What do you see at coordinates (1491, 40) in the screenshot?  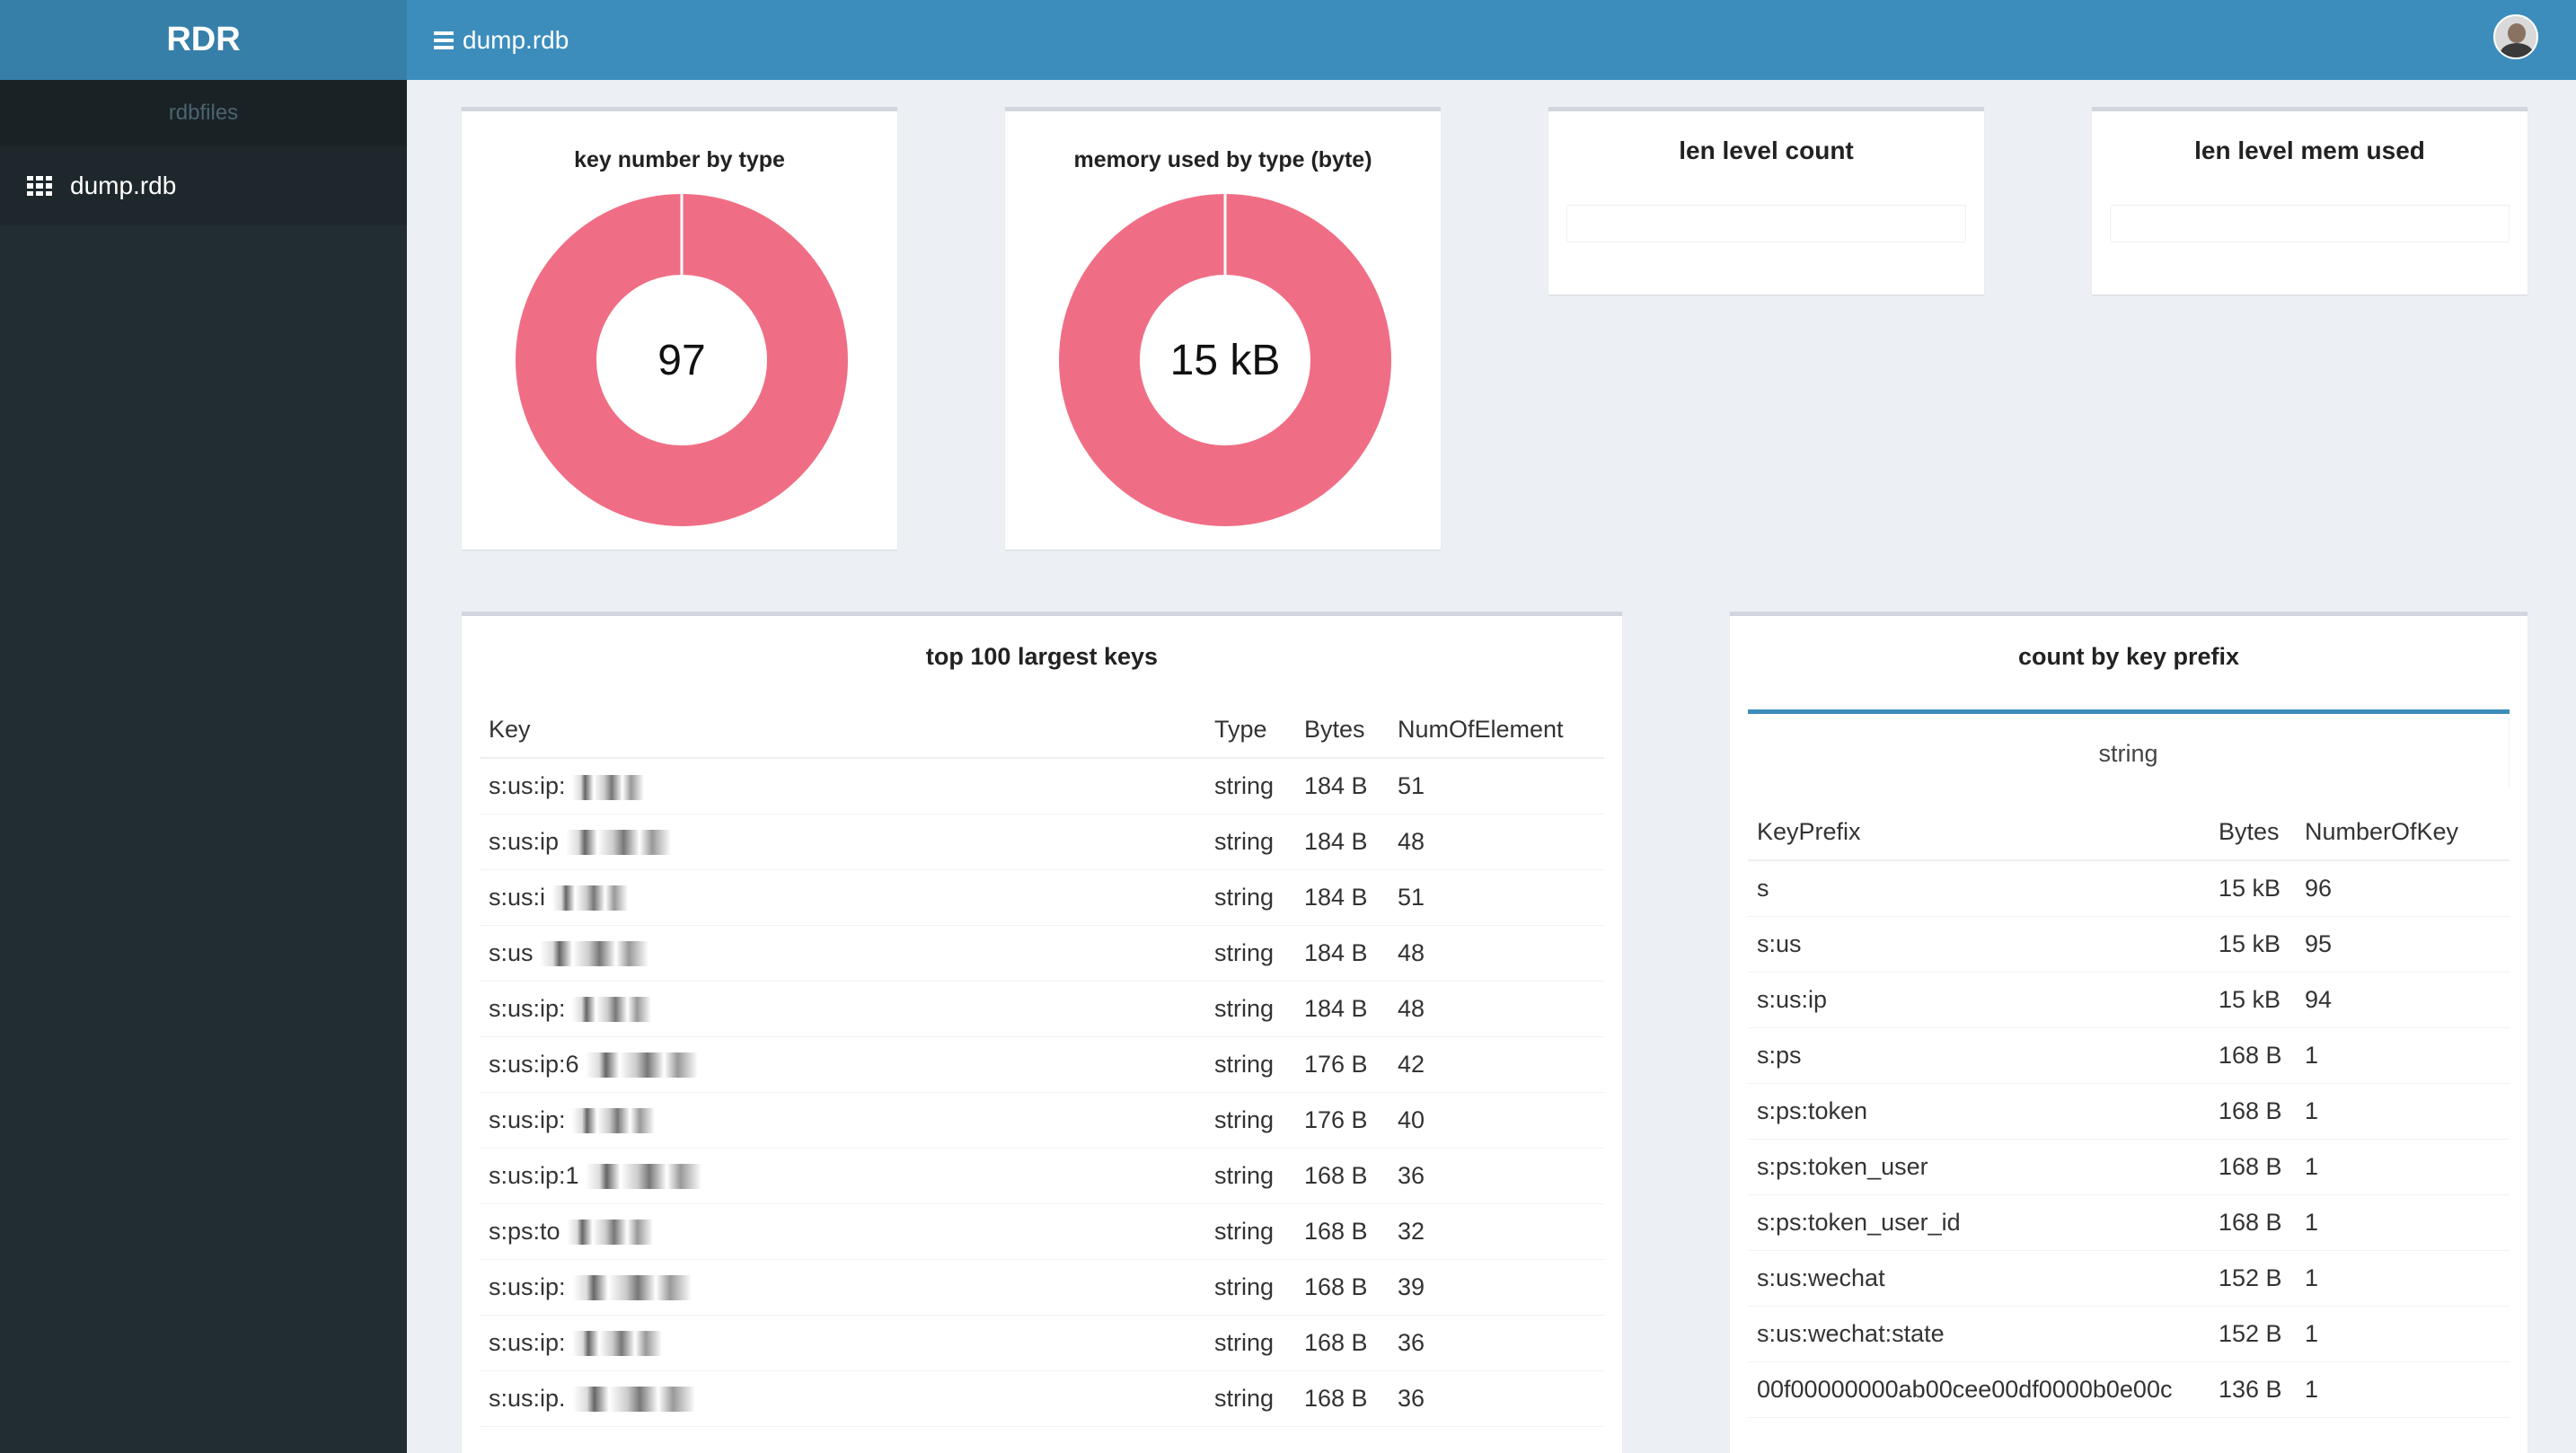 I see `top-navbar: dump.rdb` at bounding box center [1491, 40].